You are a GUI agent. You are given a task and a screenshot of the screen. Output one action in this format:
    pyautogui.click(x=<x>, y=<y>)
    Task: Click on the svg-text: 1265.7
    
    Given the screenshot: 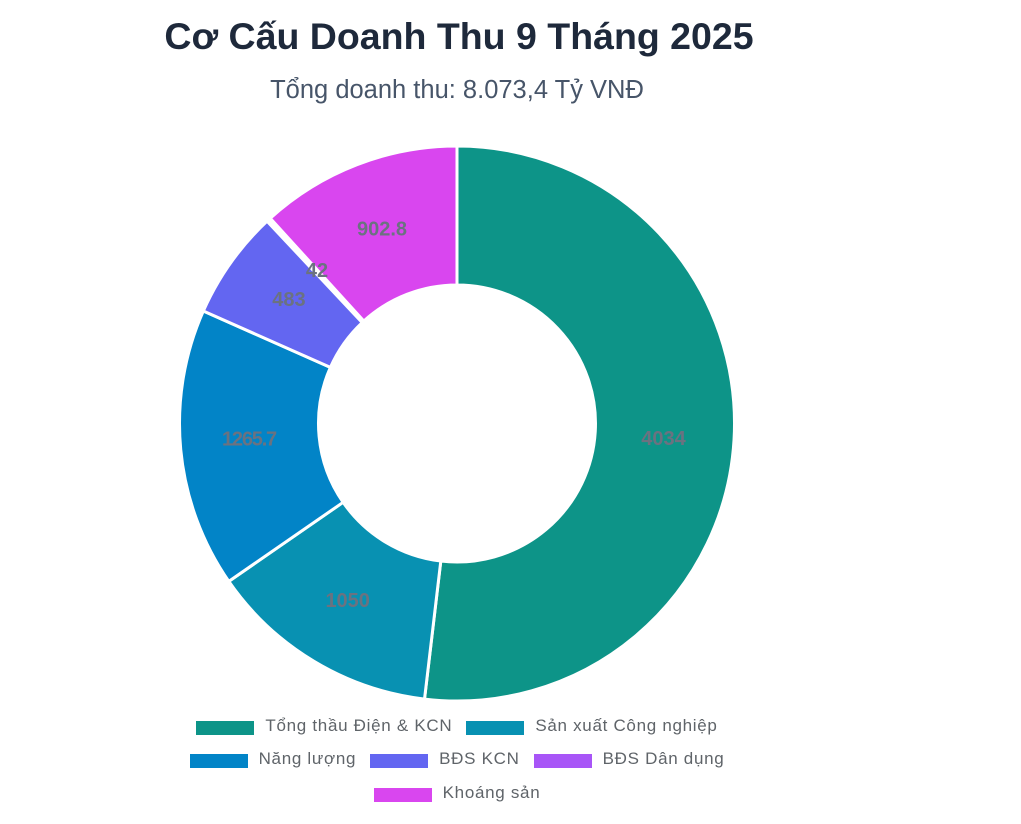 What is the action you would take?
    pyautogui.click(x=249, y=440)
    